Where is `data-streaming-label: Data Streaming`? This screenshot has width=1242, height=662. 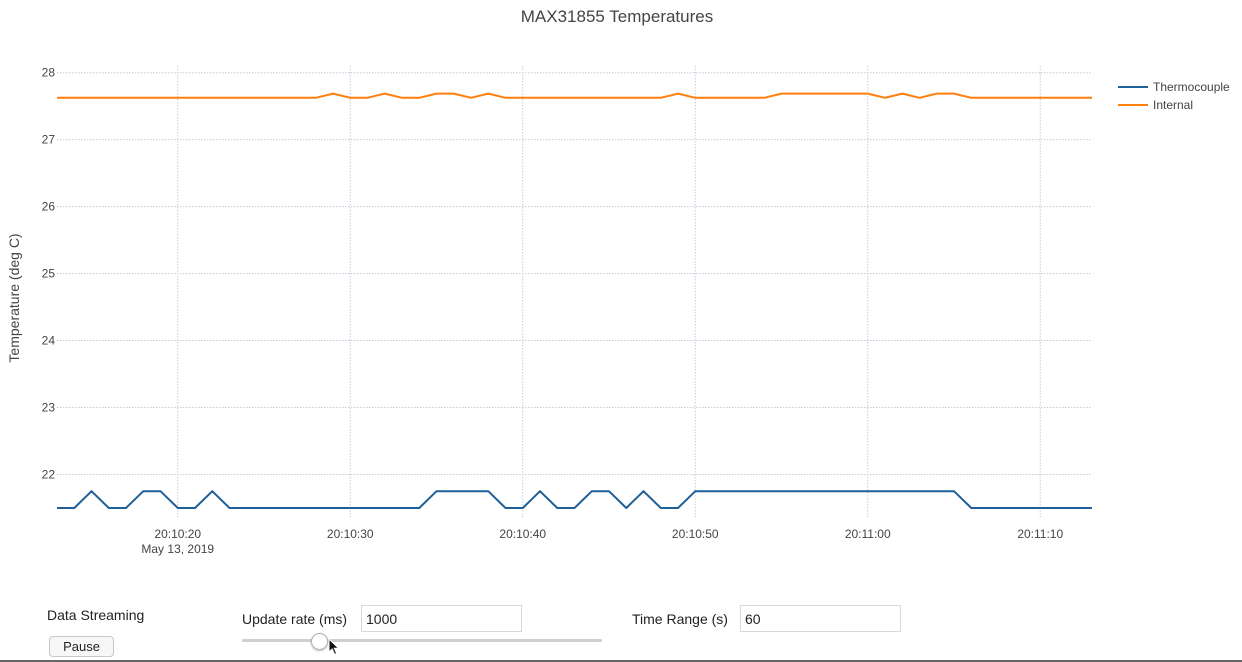
data-streaming-label: Data Streaming is located at coordinates (96, 615).